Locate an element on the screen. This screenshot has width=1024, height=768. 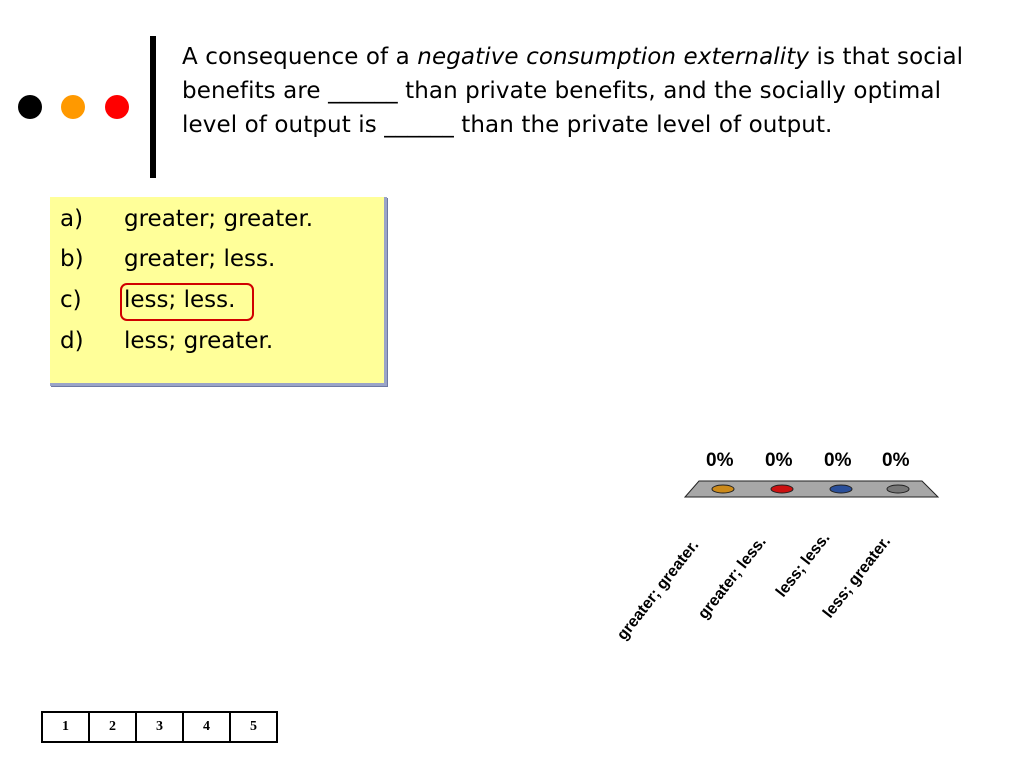
option-a: a) greater; greater. is located at coordinates (186, 219).